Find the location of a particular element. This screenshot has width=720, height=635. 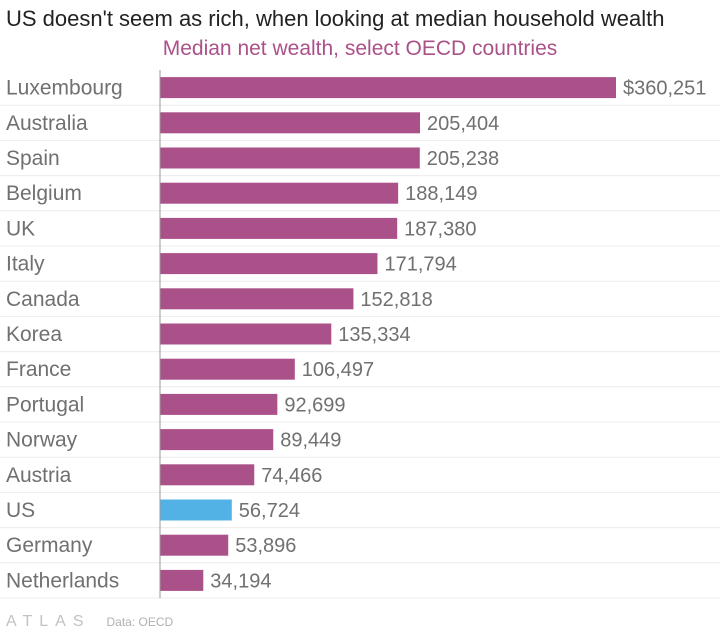

atlas-logo: ATLAS is located at coordinates (48, 621).